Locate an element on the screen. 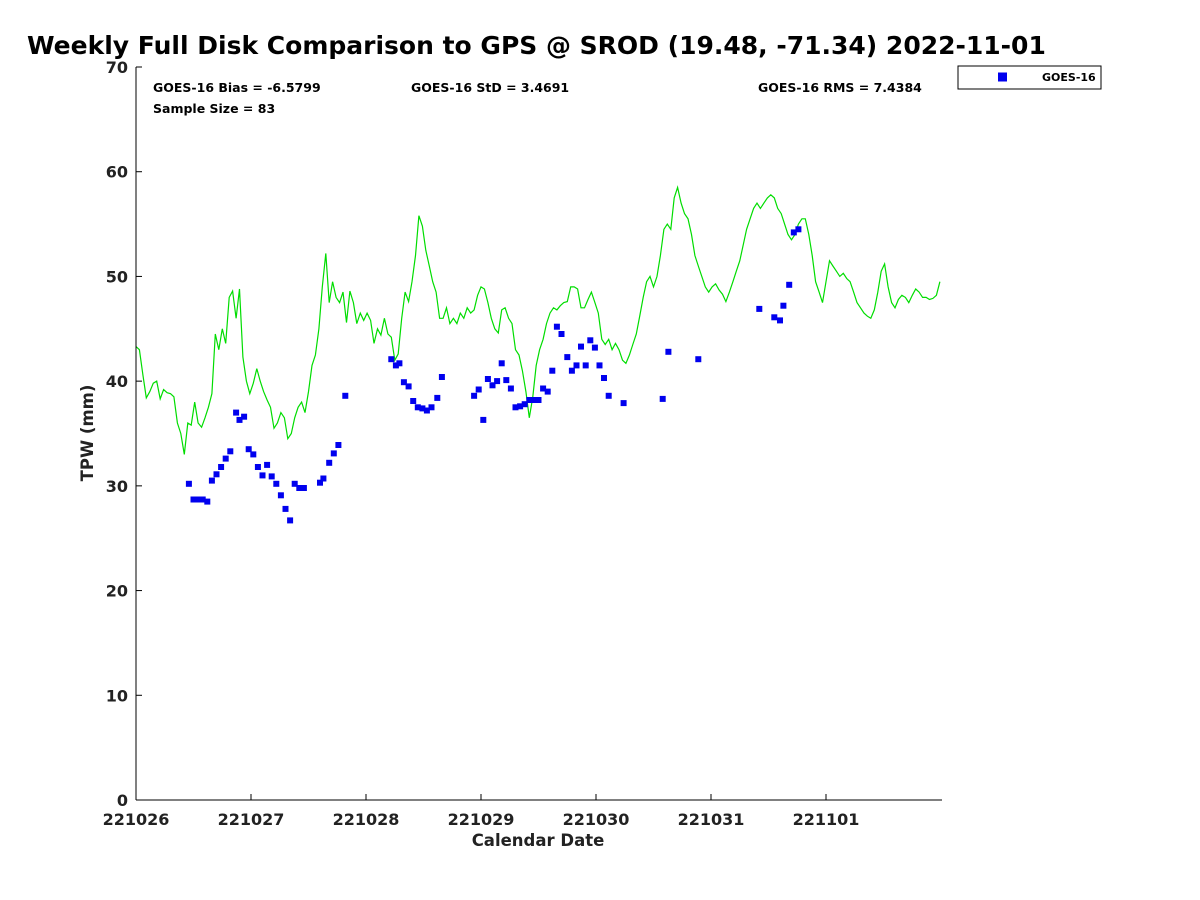 The height and width of the screenshot is (900, 1200). y-axis-ticks: 0 10 20 30 40 50 60 70 is located at coordinates (124, 434).